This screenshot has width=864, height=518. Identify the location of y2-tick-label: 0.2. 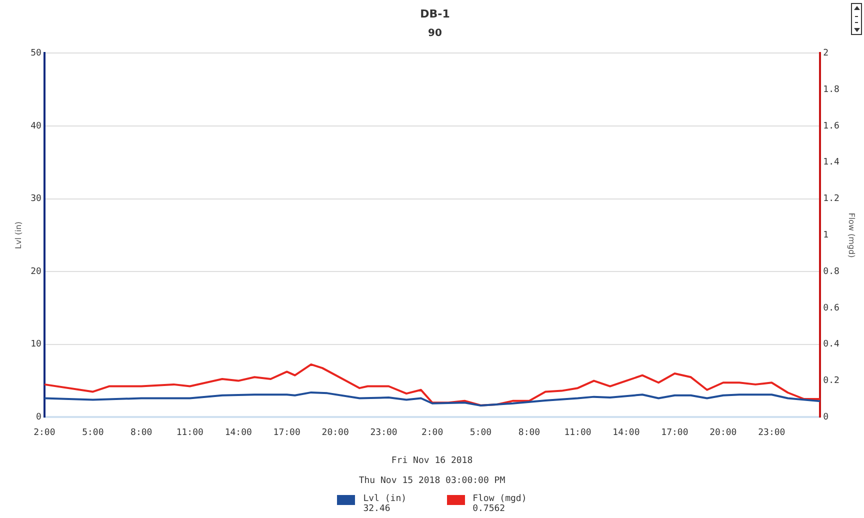
(831, 381).